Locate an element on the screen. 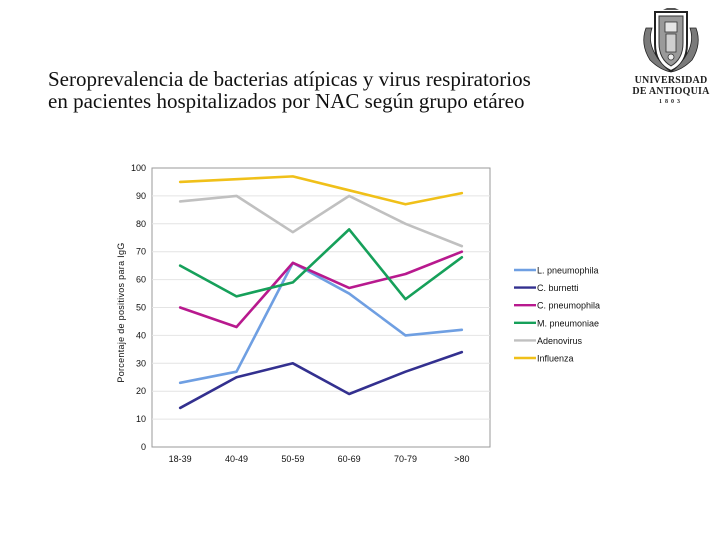 The height and width of the screenshot is (540, 720). y-tick-label: 80 is located at coordinates (141, 224).